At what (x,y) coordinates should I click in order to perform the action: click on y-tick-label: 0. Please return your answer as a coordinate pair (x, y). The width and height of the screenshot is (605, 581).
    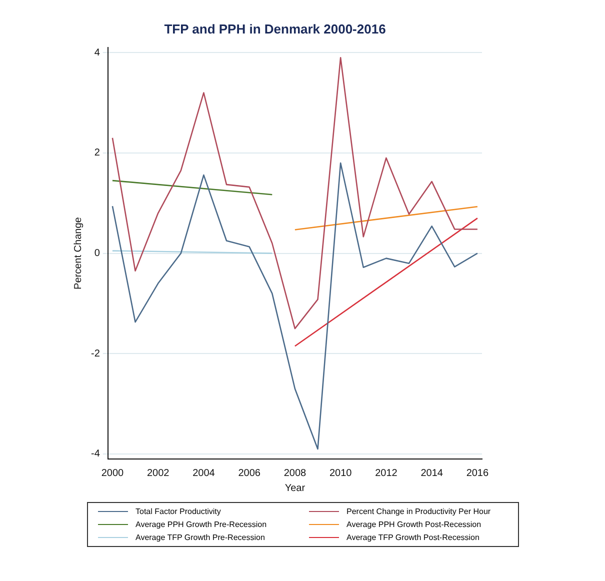
    Looking at the image, I should click on (97, 254).